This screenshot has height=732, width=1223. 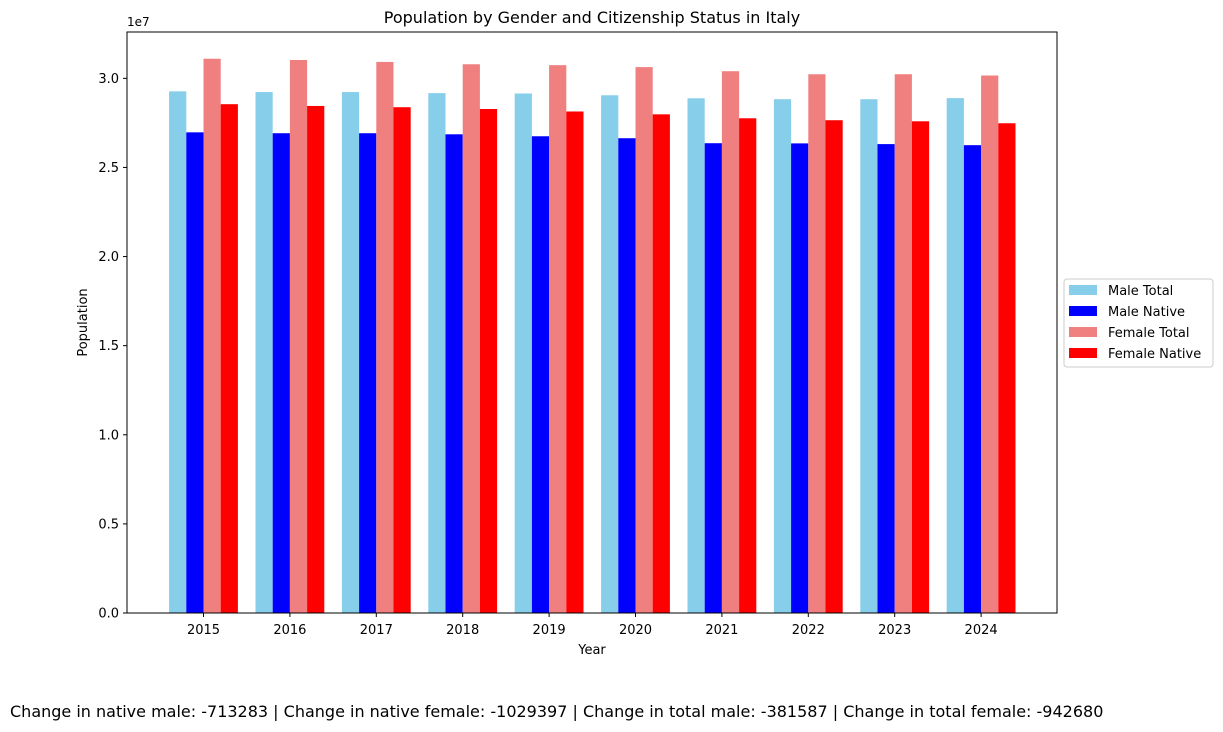 What do you see at coordinates (264, 353) in the screenshot?
I see `bar-male-total-2016` at bounding box center [264, 353].